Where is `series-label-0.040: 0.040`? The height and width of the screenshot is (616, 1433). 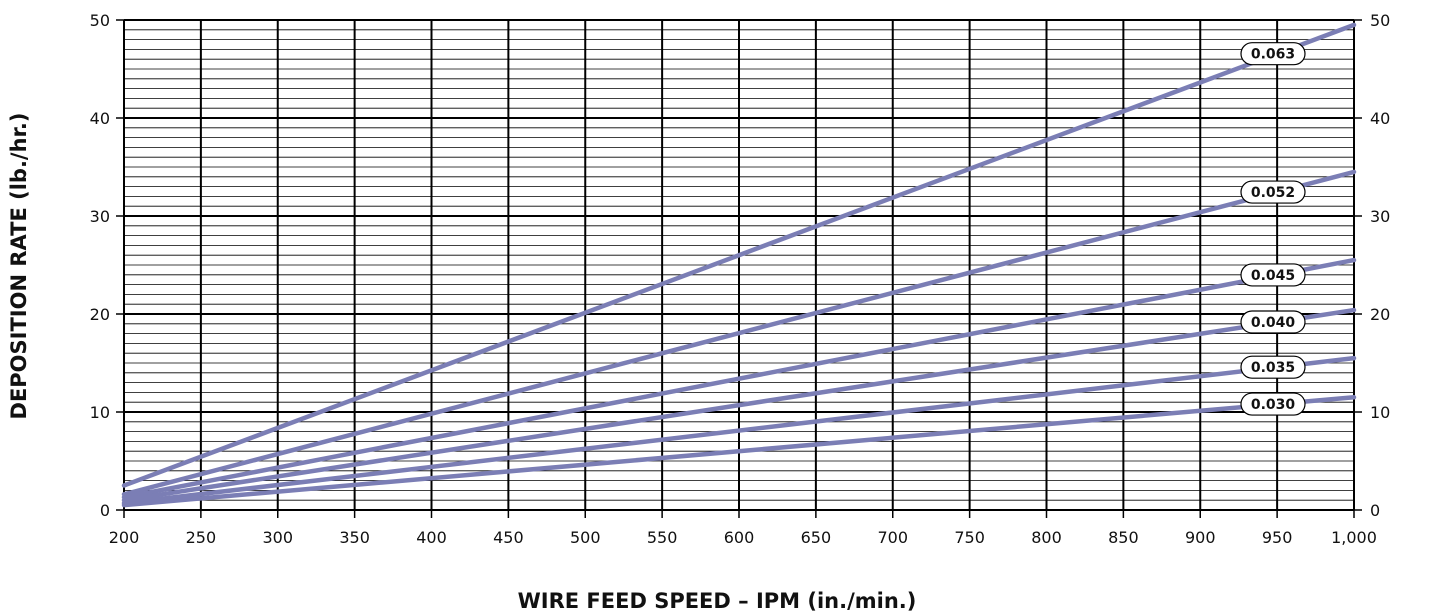
series-label-0.040: 0.040 is located at coordinates (1273, 322).